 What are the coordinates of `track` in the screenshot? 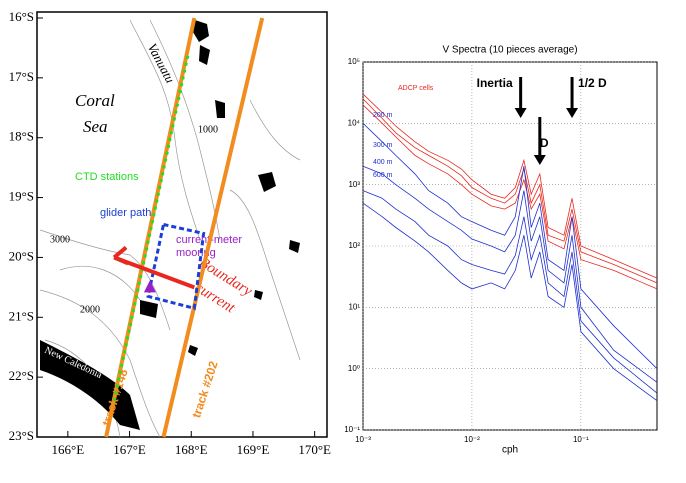 It's located at (213, 227).